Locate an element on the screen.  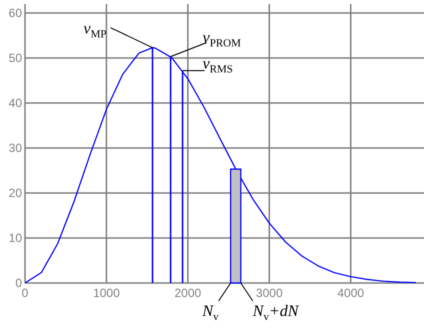
y-tick-label: 20 is located at coordinates (15, 193).